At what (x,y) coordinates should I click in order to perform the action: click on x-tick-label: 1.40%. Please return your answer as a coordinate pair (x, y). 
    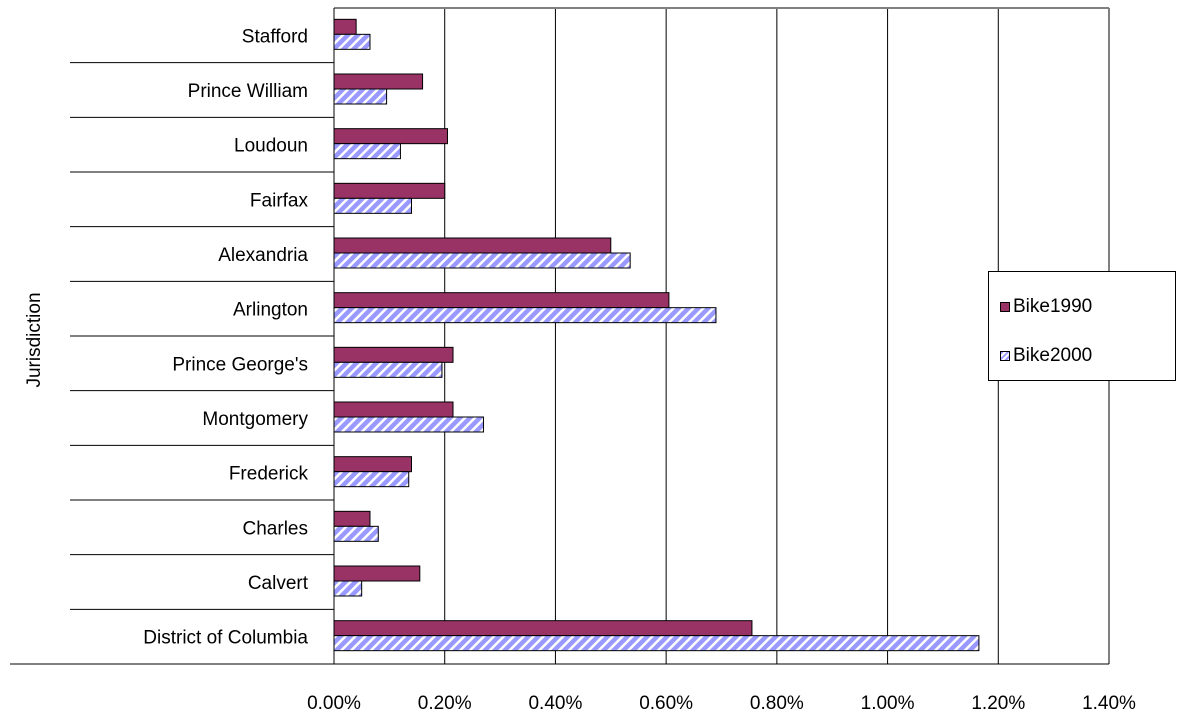
    Looking at the image, I should click on (1109, 703).